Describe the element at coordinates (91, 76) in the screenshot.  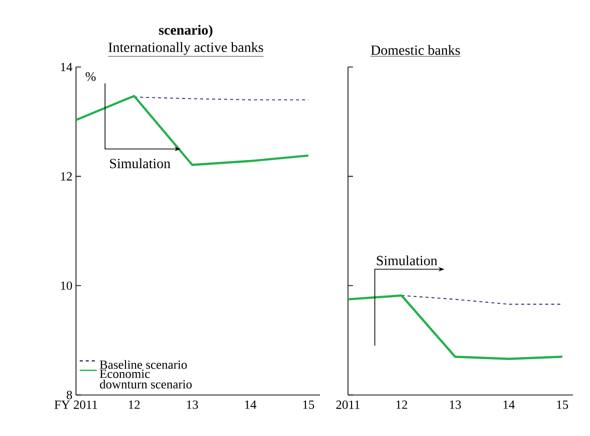
I see `y-axis-title: %` at that location.